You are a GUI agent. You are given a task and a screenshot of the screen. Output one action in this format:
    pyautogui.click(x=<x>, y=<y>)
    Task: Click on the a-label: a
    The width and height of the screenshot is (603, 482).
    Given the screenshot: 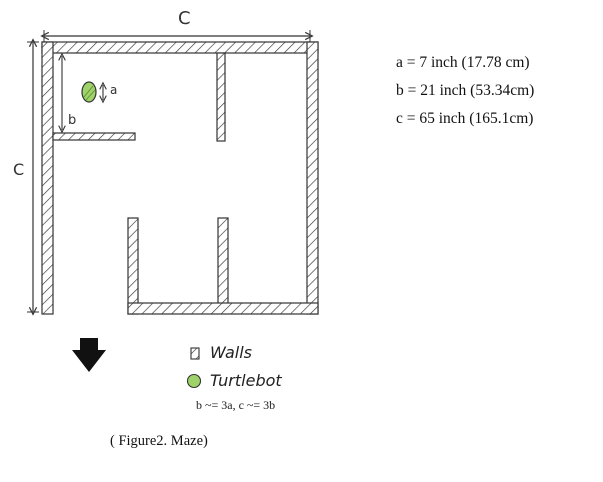 What is the action you would take?
    pyautogui.click(x=114, y=90)
    